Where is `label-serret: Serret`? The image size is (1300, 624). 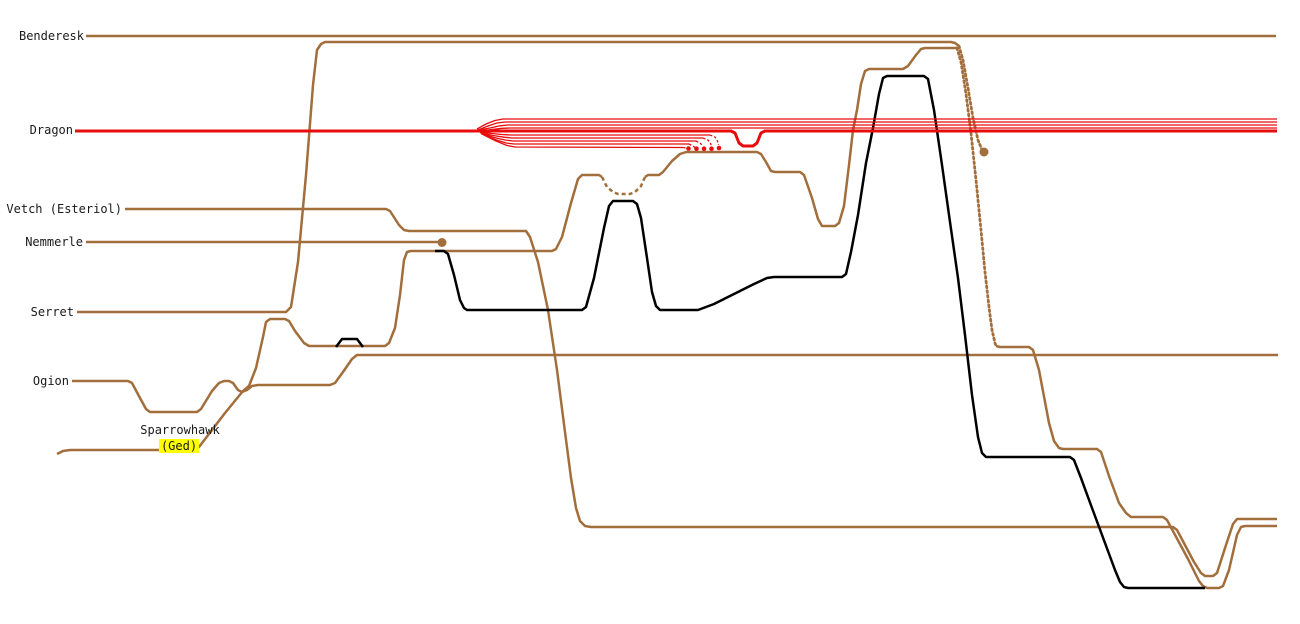 label-serret: Serret is located at coordinates (52, 312).